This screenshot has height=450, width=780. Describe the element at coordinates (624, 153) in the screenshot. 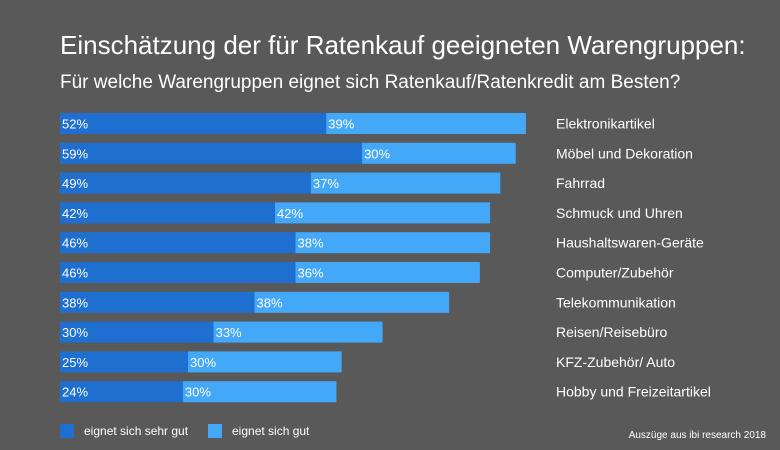

I see `category-label-1: Möbel und Dekoration` at that location.